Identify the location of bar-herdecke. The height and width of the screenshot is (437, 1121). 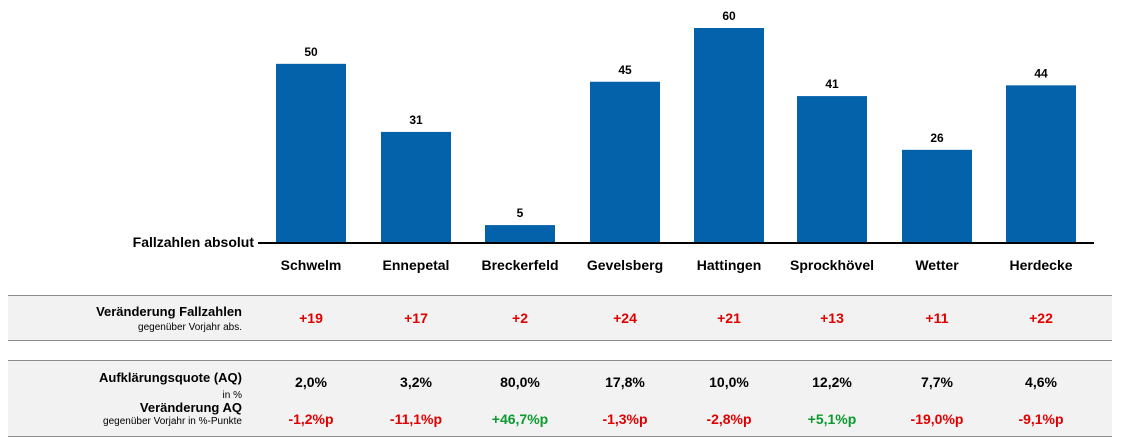
(1041, 164).